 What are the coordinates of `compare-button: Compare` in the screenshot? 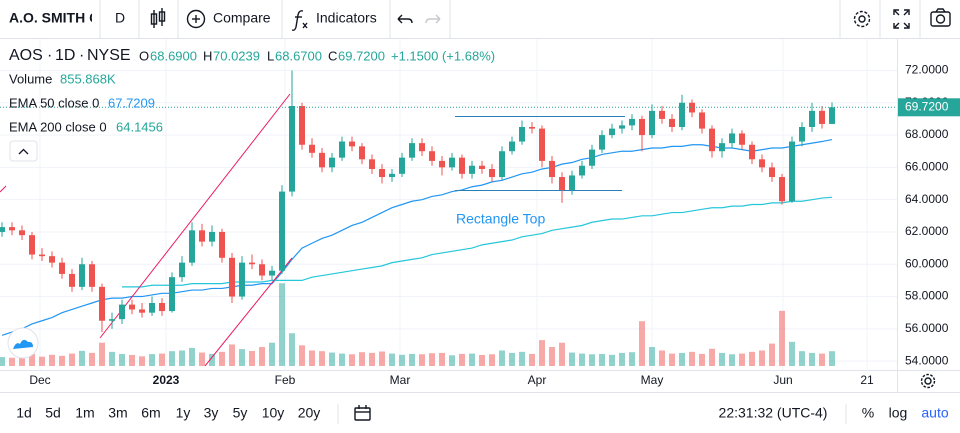 It's located at (242, 18).